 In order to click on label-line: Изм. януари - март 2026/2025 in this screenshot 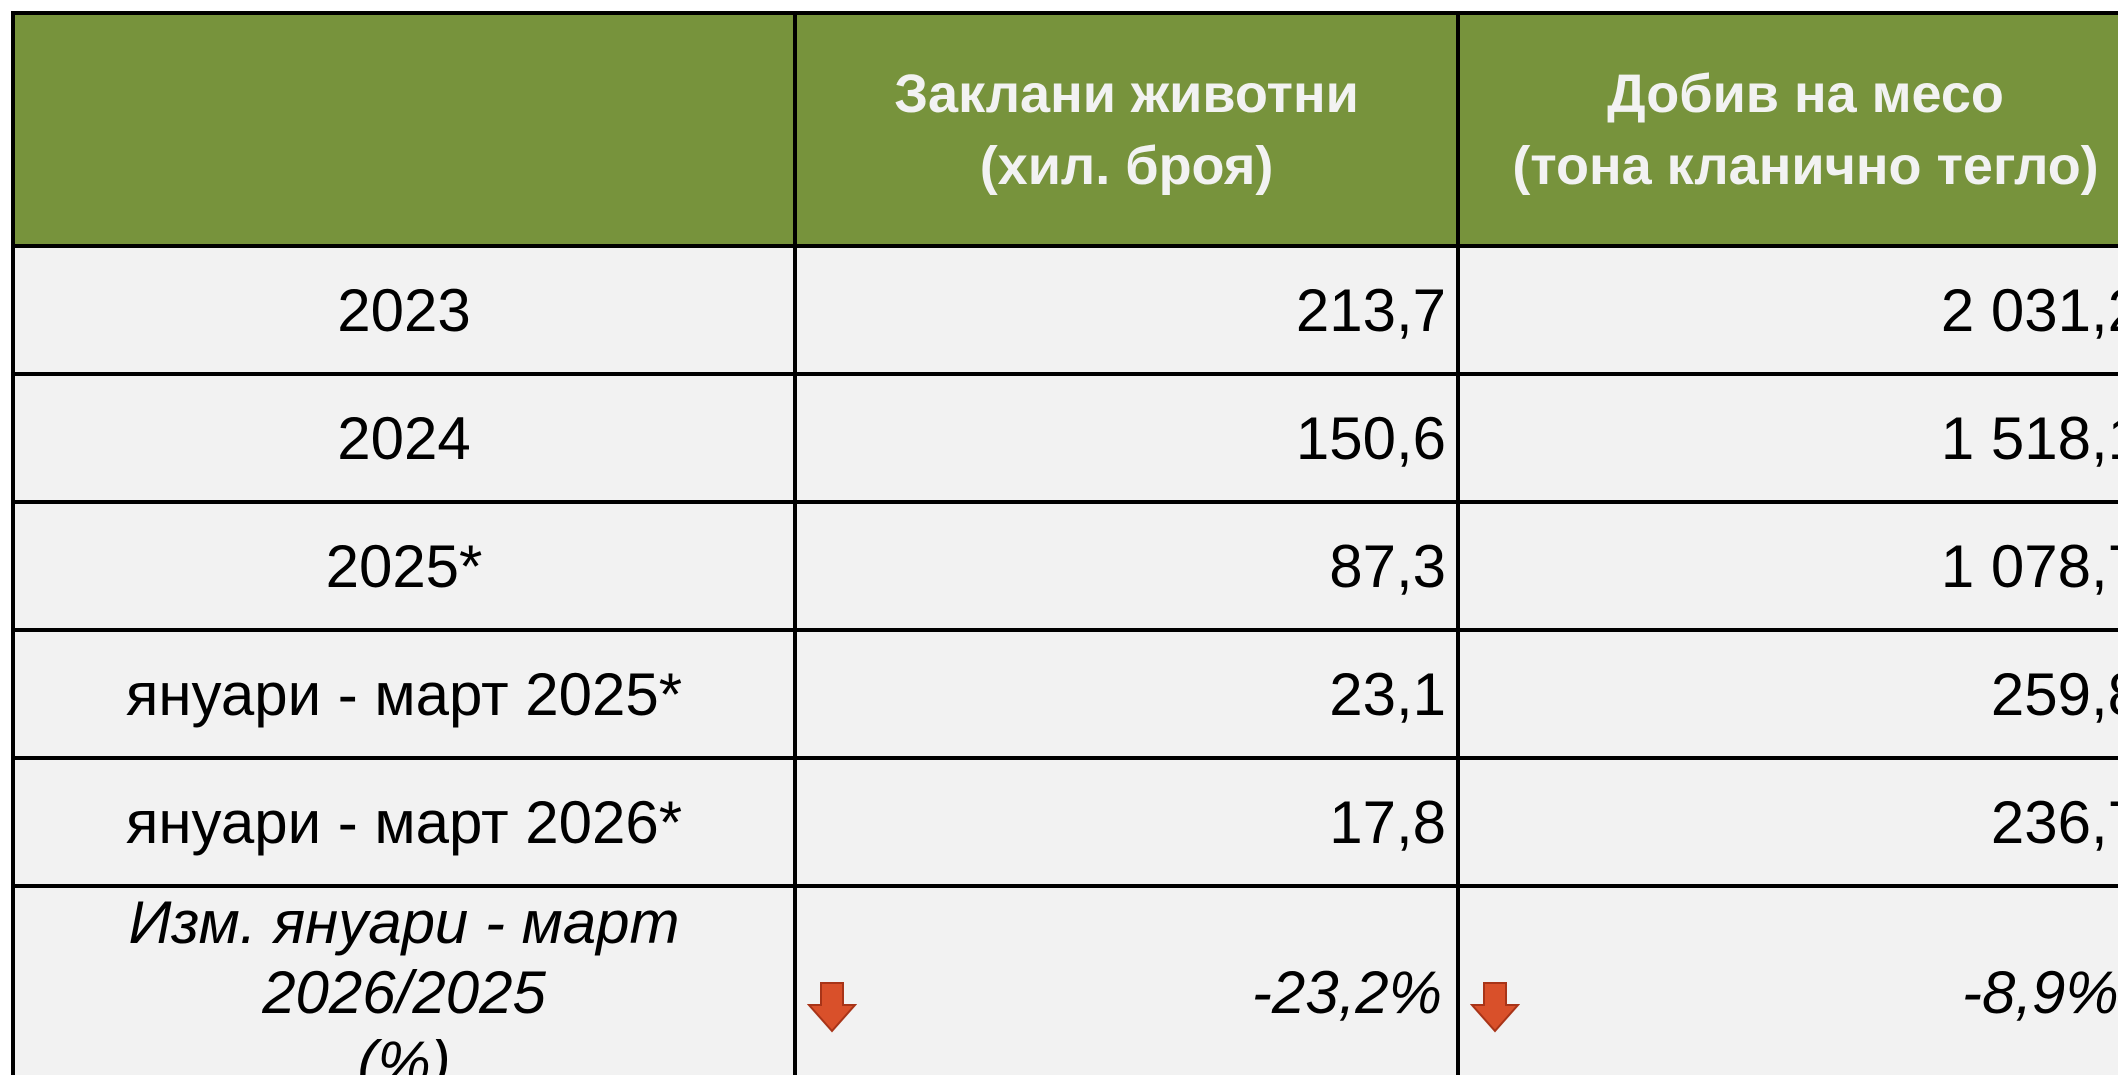, I will do `click(404, 957)`.